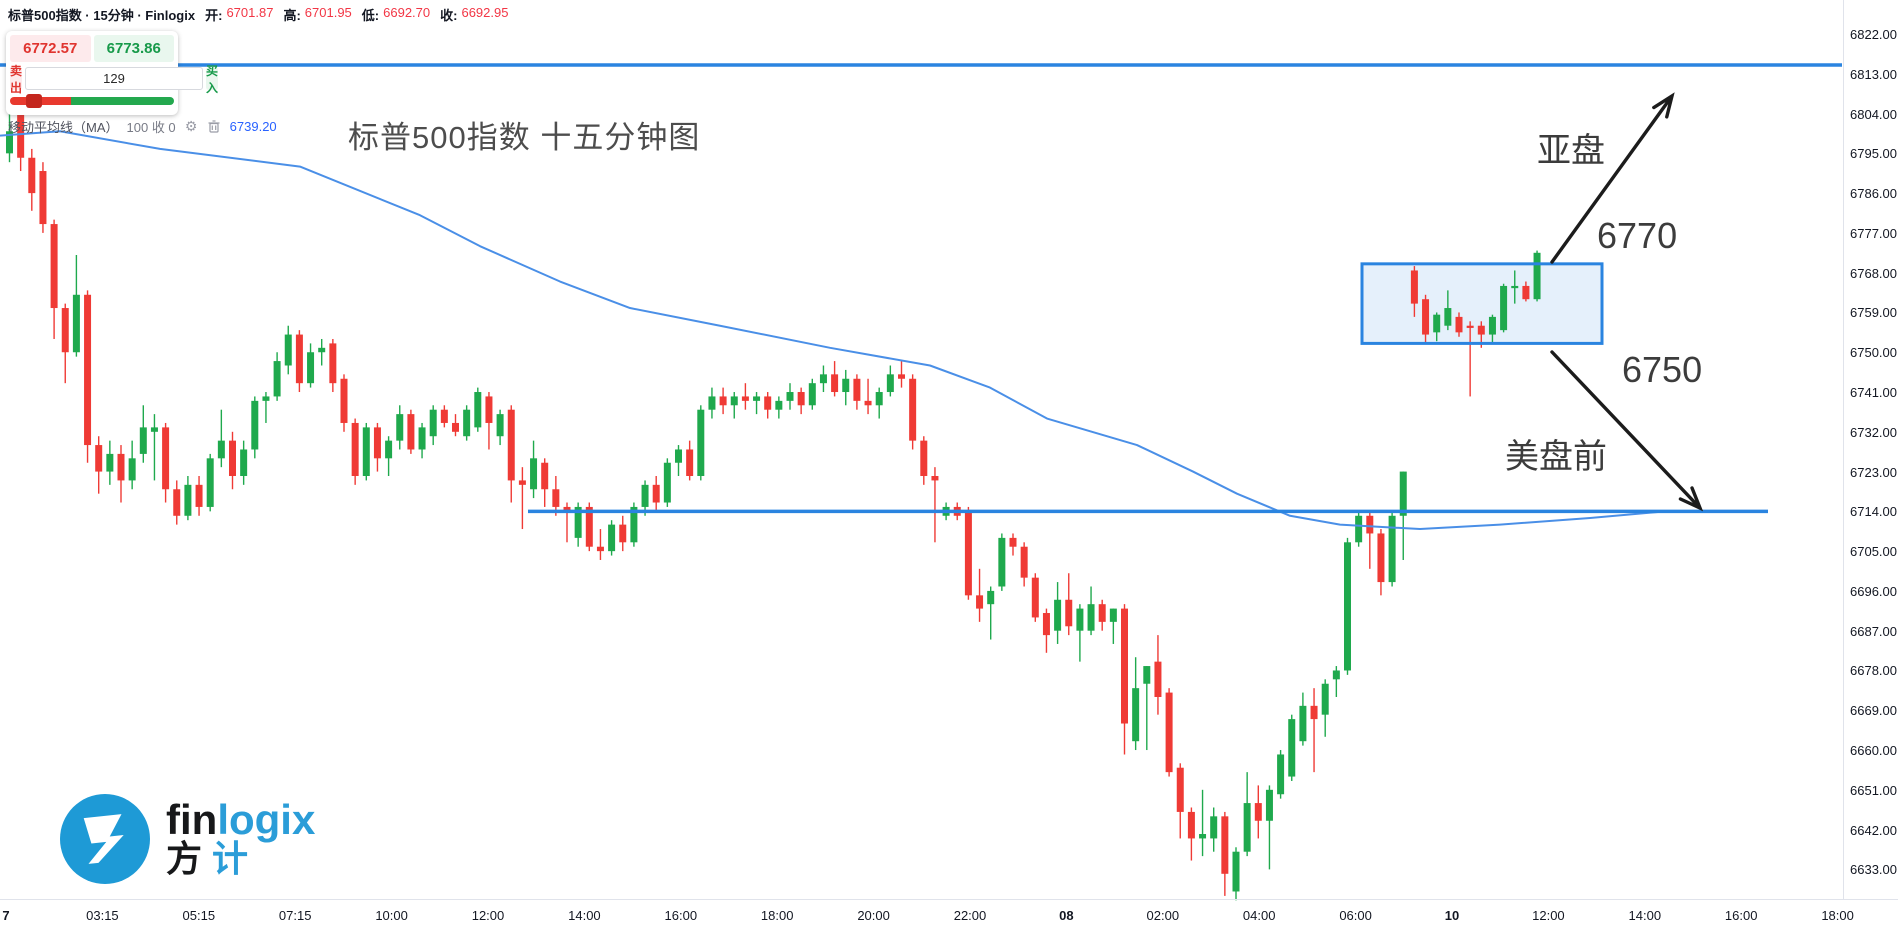 This screenshot has height=926, width=1898. I want to click on price-axis-label: 6759.00, so click(1873, 313).